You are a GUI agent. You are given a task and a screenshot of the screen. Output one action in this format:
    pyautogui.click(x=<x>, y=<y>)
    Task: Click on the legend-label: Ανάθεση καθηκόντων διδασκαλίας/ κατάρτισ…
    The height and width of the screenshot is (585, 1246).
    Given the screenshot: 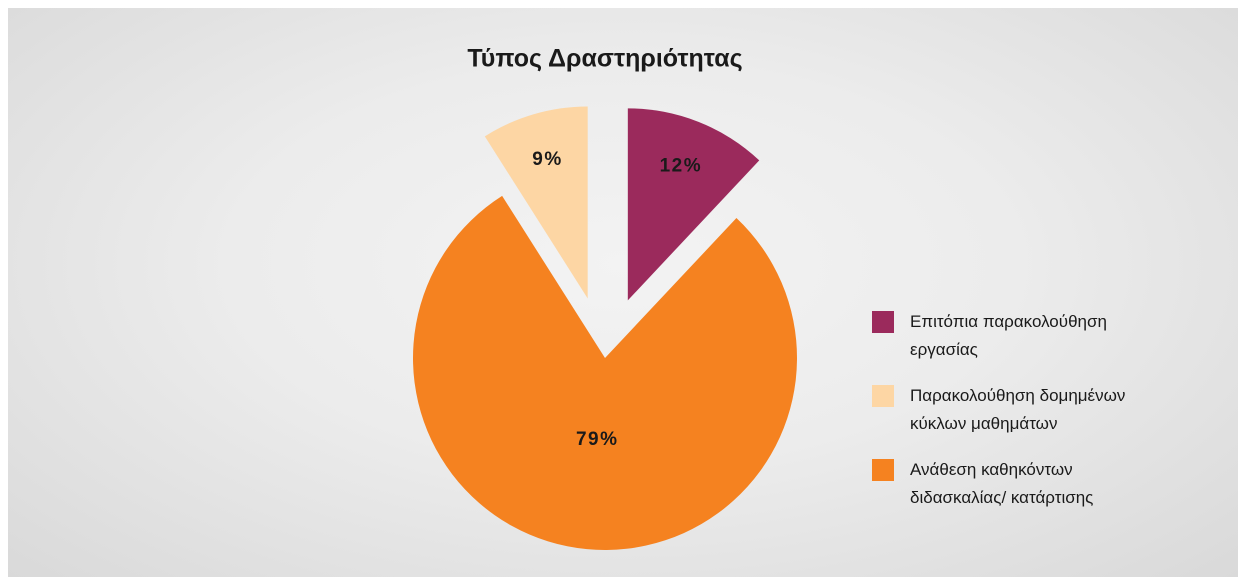 What is the action you would take?
    pyautogui.click(x=1002, y=483)
    